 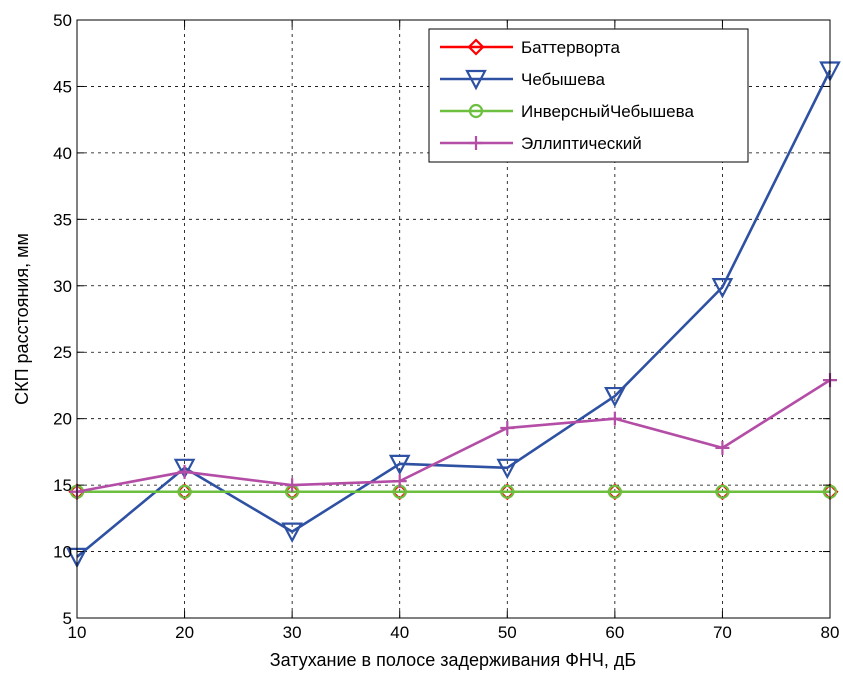 What do you see at coordinates (607, 111) in the screenshot?
I see `legend-label: ИнверсныйЧебышева` at bounding box center [607, 111].